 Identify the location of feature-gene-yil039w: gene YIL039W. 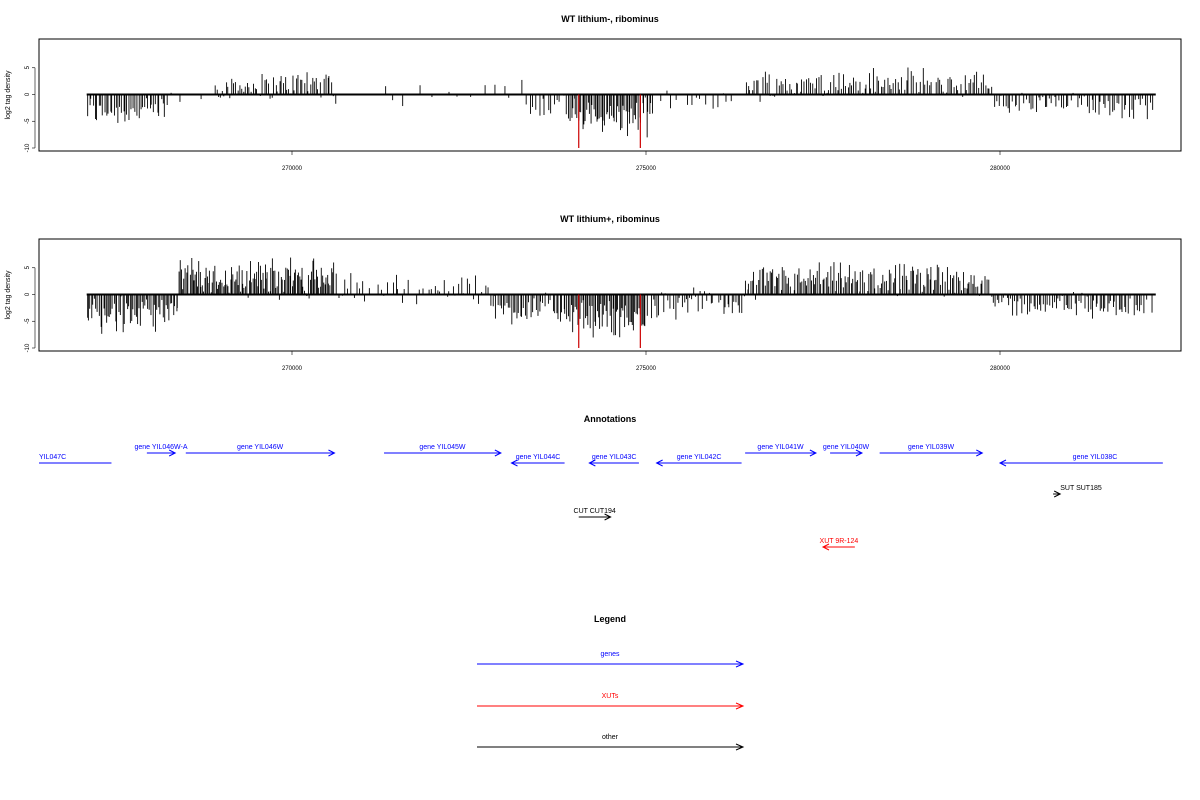
(931, 450).